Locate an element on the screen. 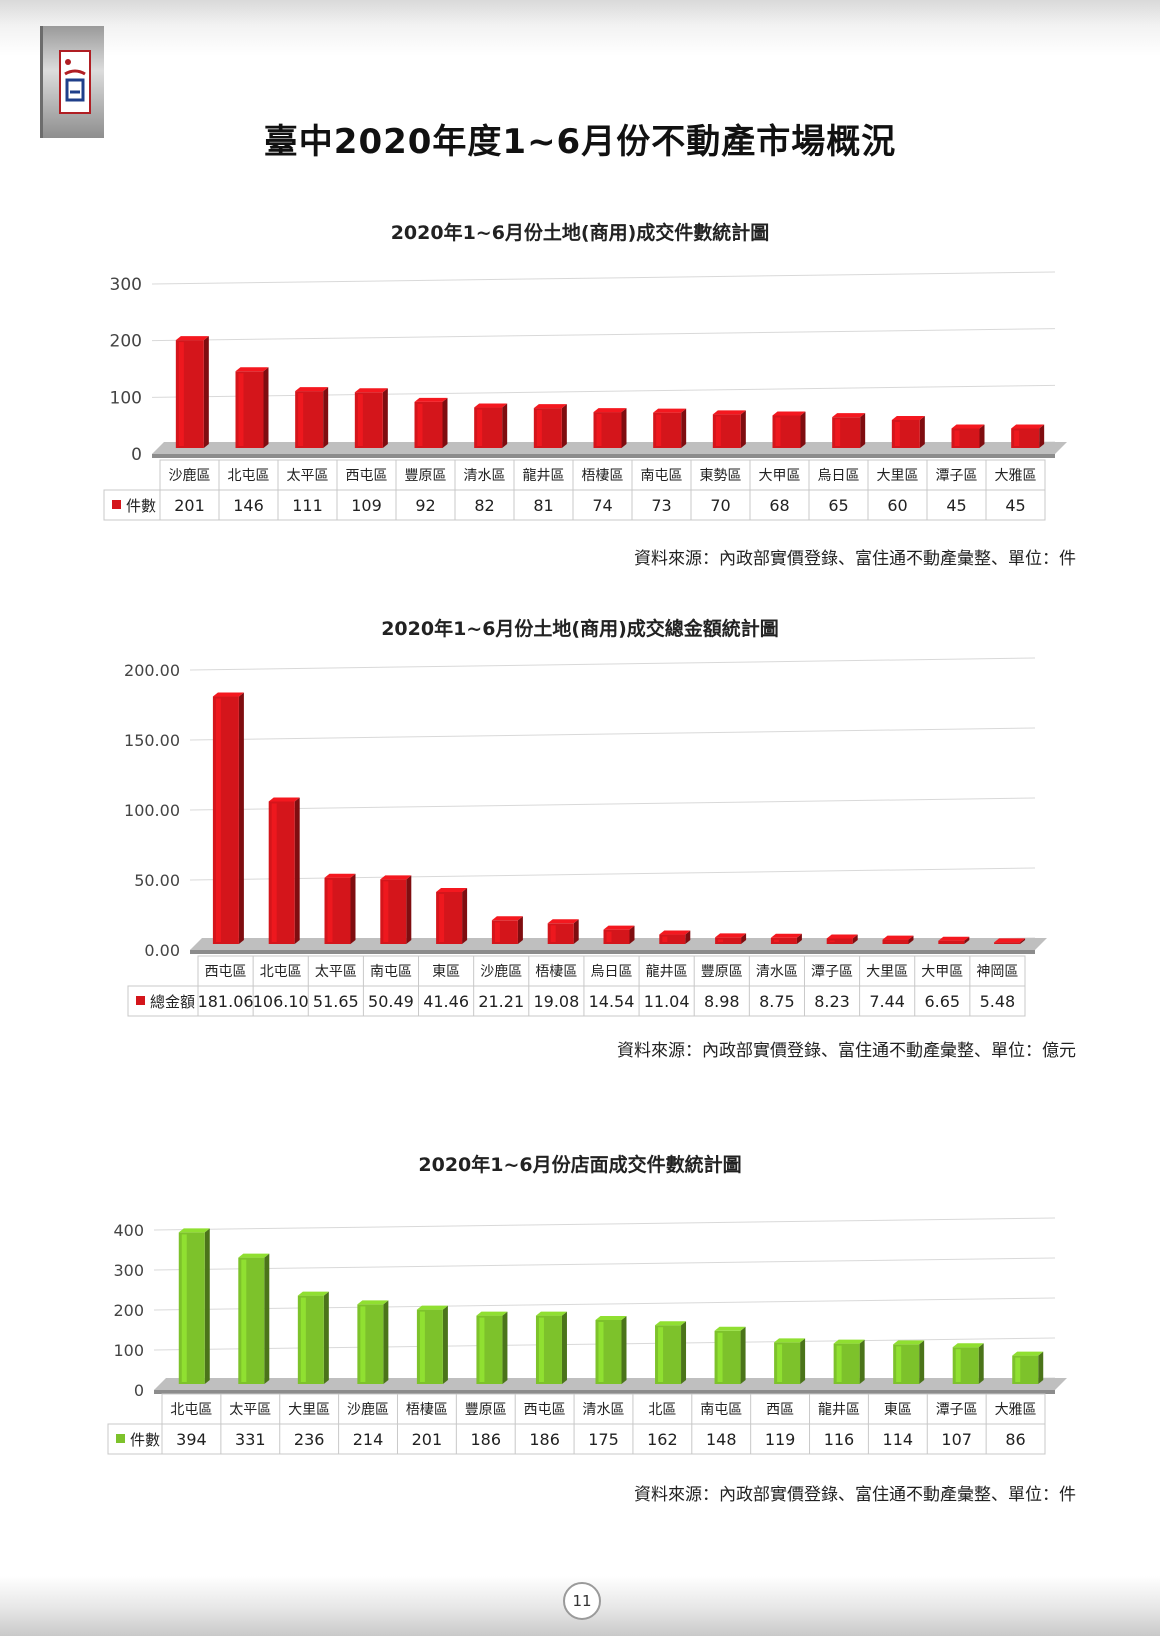 The width and height of the screenshot is (1160, 1636). y-tick-label: 0.00 is located at coordinates (162, 950).